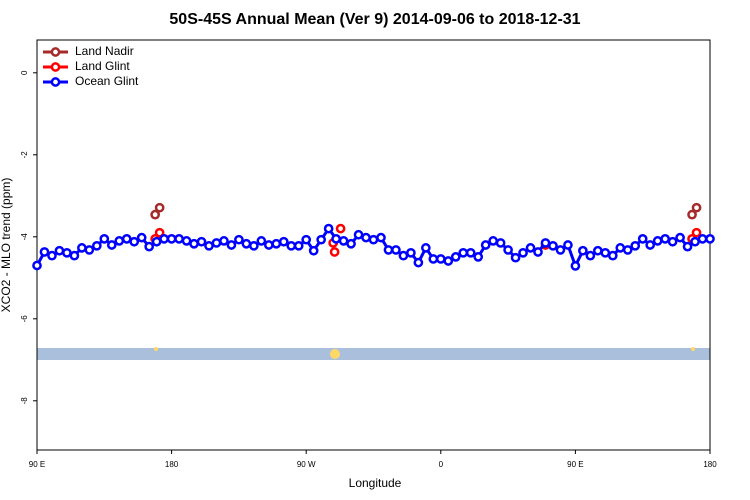 This screenshot has width=750, height=500. What do you see at coordinates (373, 354) in the screenshot?
I see `band` at bounding box center [373, 354].